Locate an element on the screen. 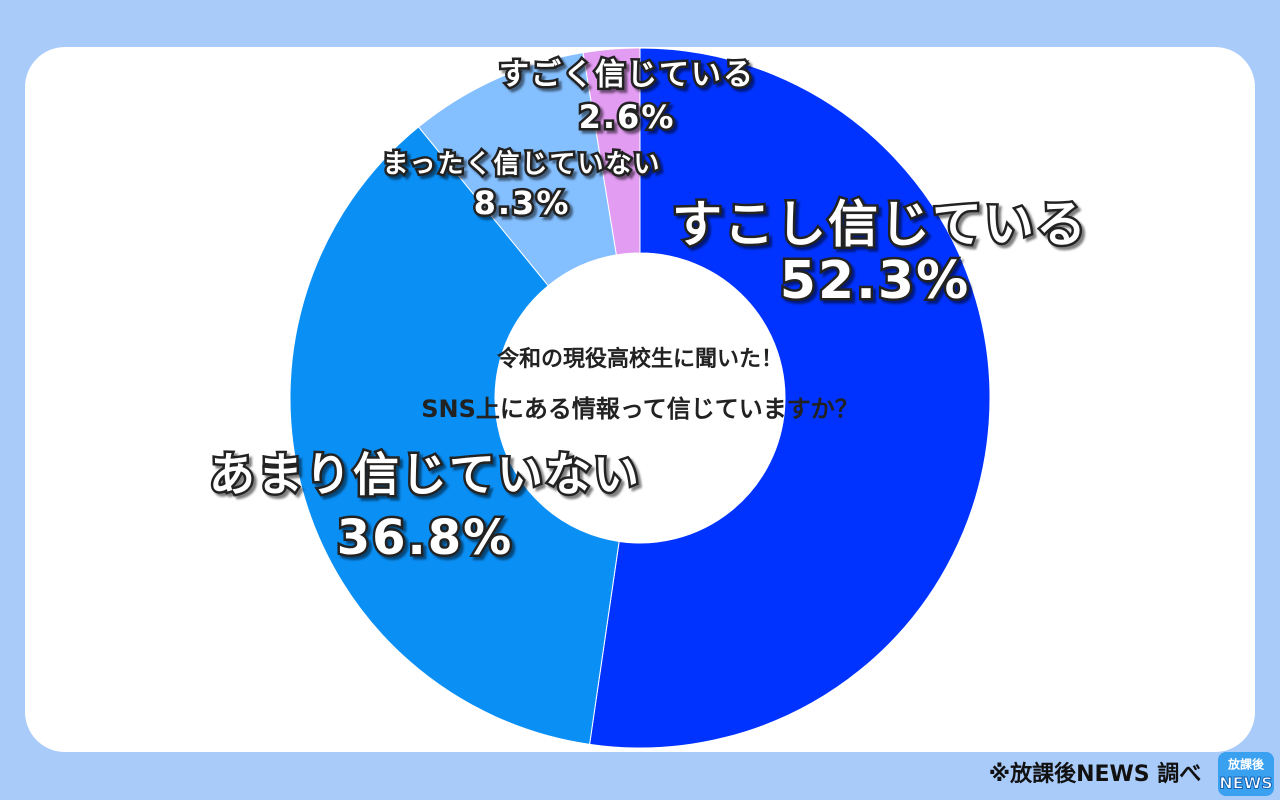 Image resolution: width=1280 pixels, height=800 pixels. slice-label: まったく信じていない is located at coordinates (522, 165).